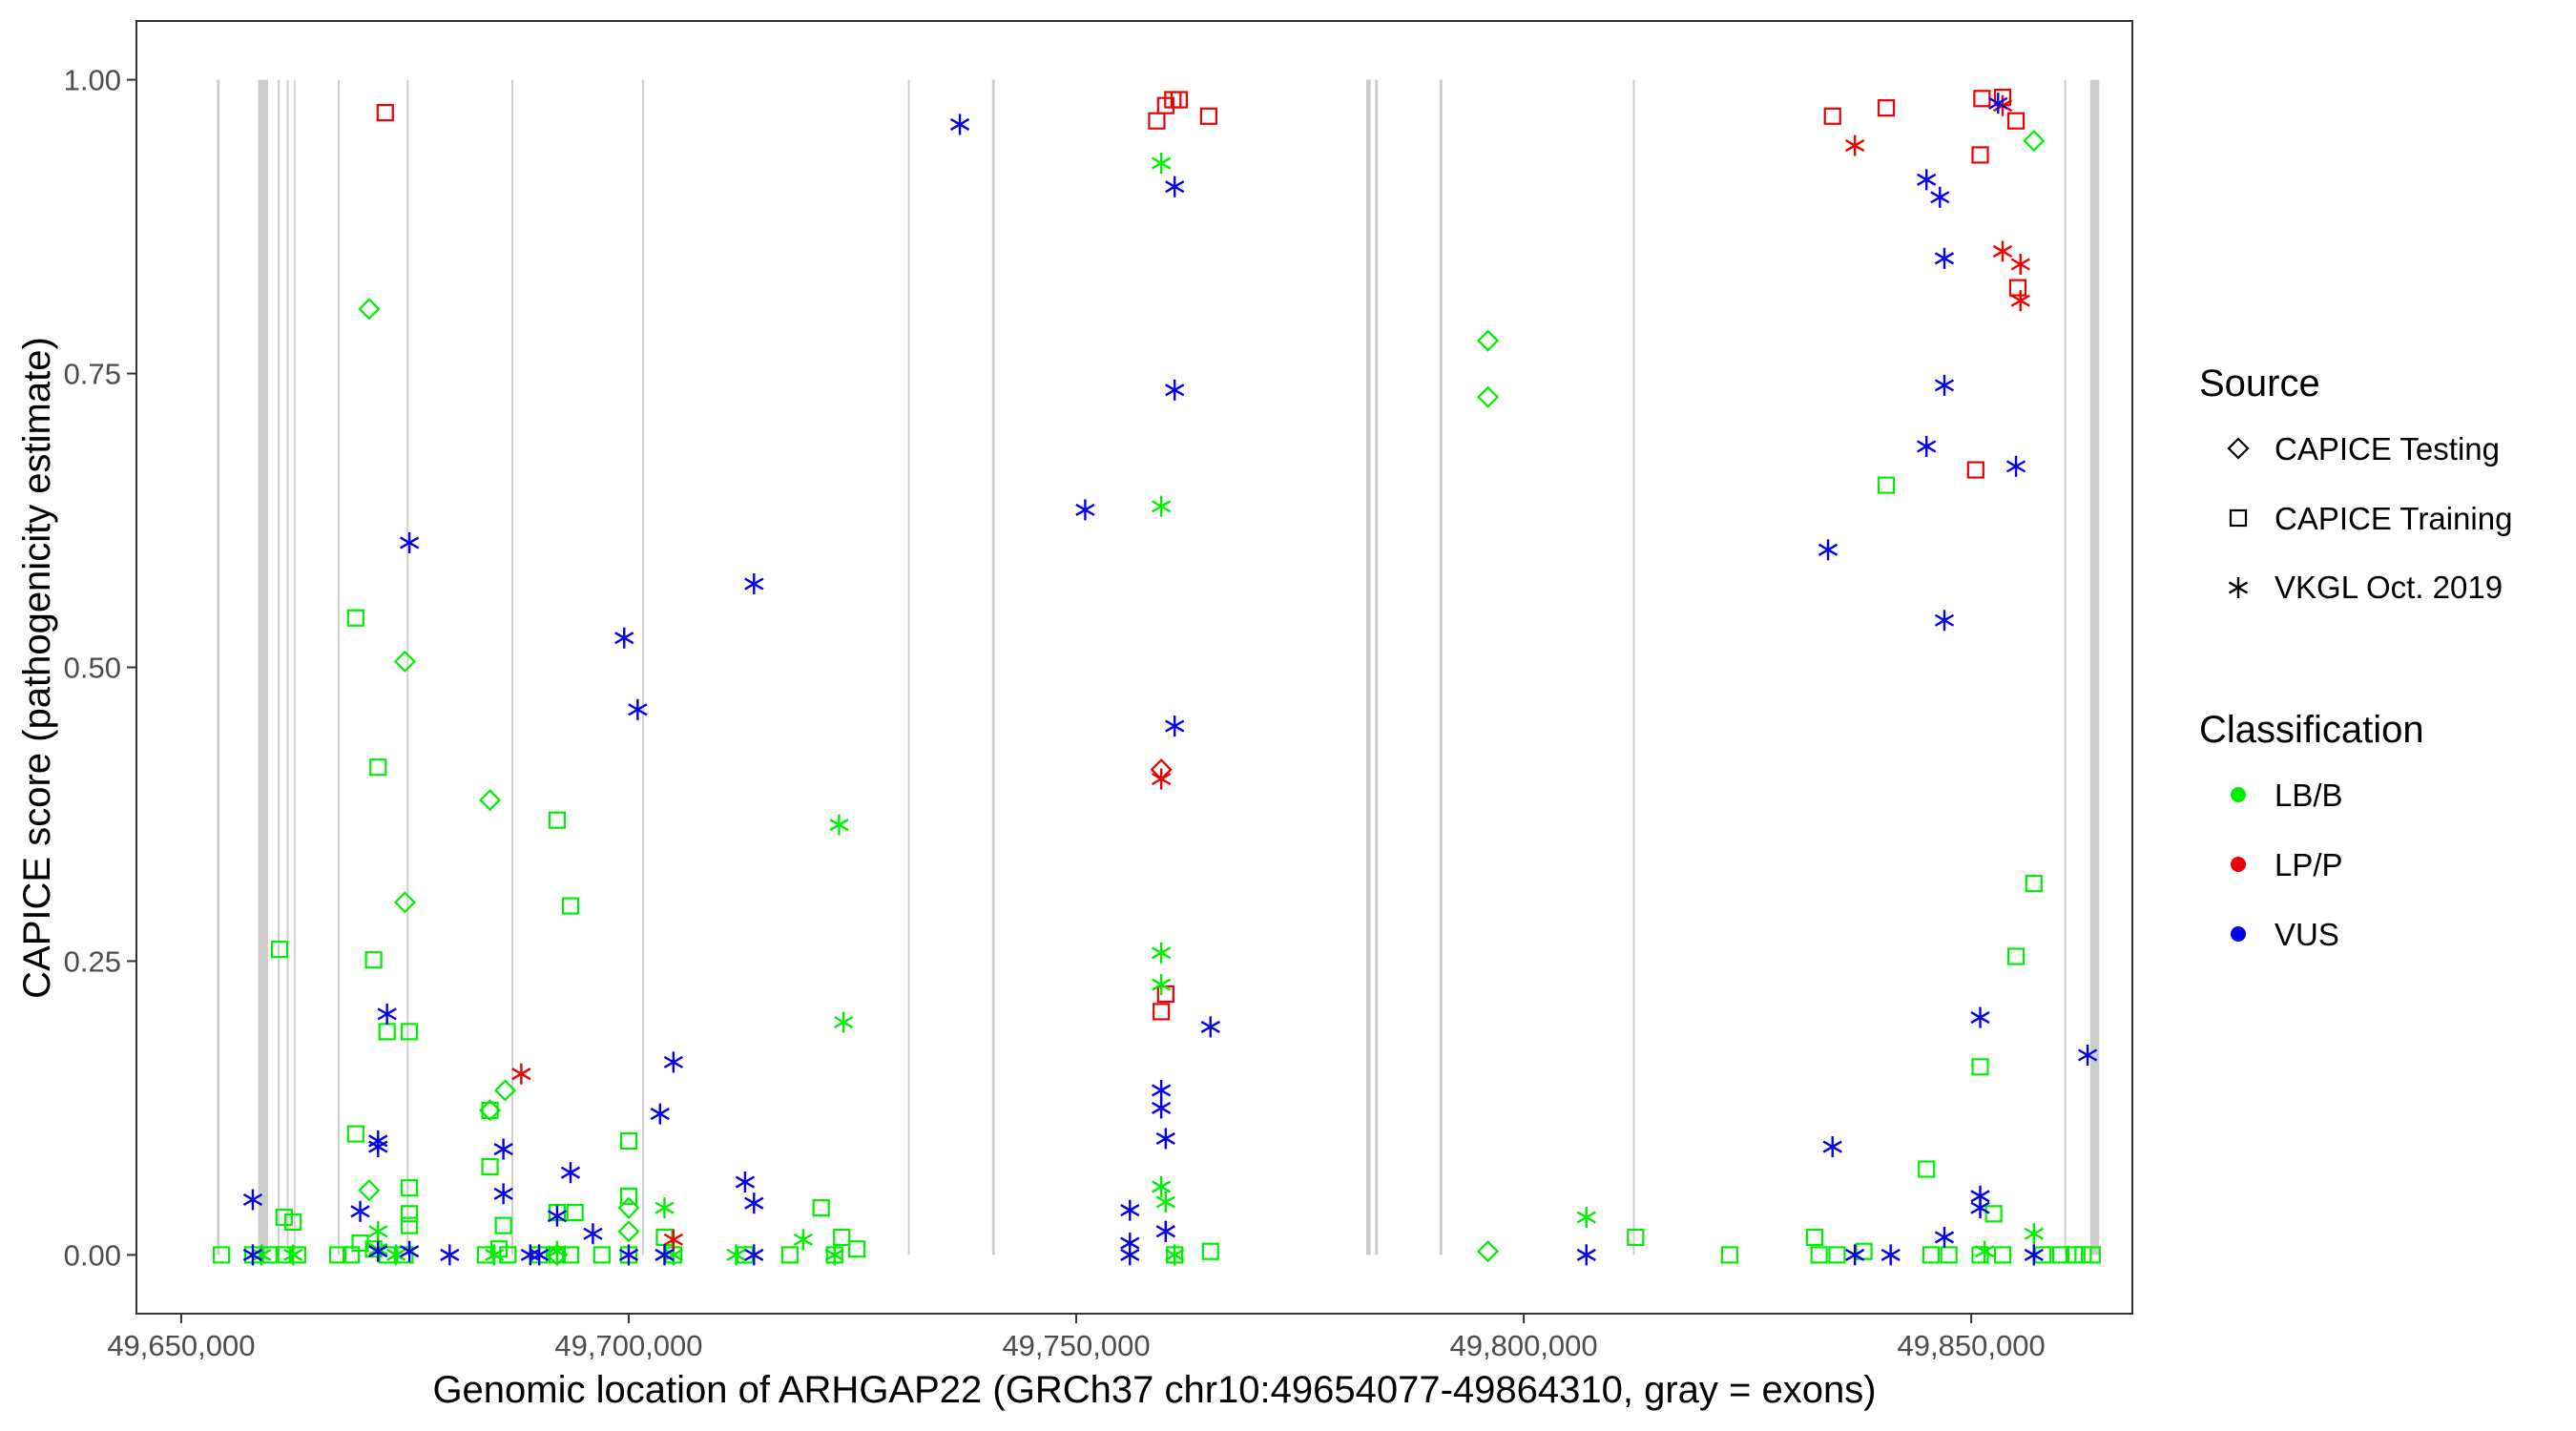 This screenshot has width=2576, height=1431. Describe the element at coordinates (1972, 1345) in the screenshot. I see `x-tick-label: 49,850,000` at that location.